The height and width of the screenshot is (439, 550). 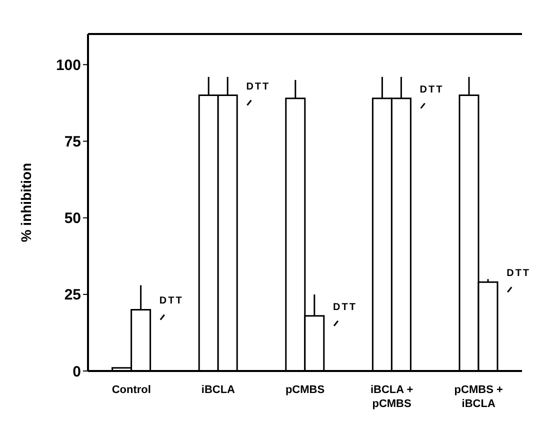 What do you see at coordinates (72, 142) in the screenshot?
I see `y-tick-label: 75` at bounding box center [72, 142].